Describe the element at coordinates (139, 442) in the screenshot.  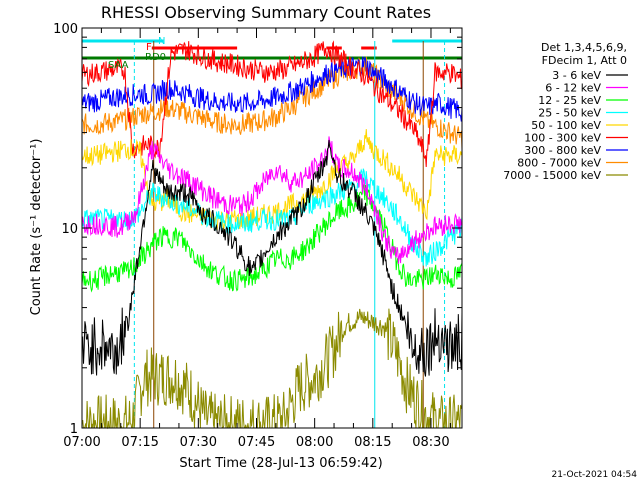
I see `x-tick-label: 07:15` at that location.